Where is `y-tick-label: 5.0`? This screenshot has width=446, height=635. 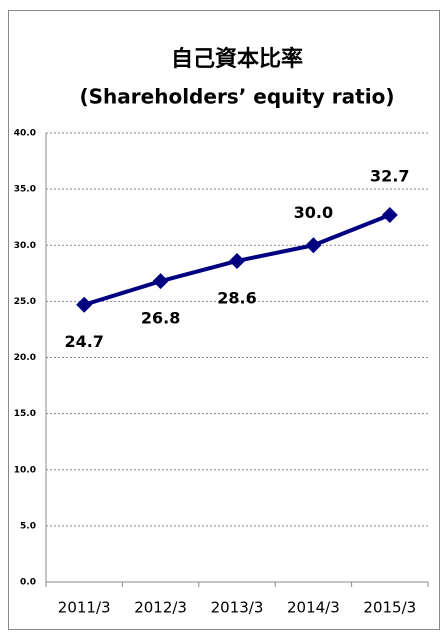
y-tick-label: 5.0 is located at coordinates (28, 526).